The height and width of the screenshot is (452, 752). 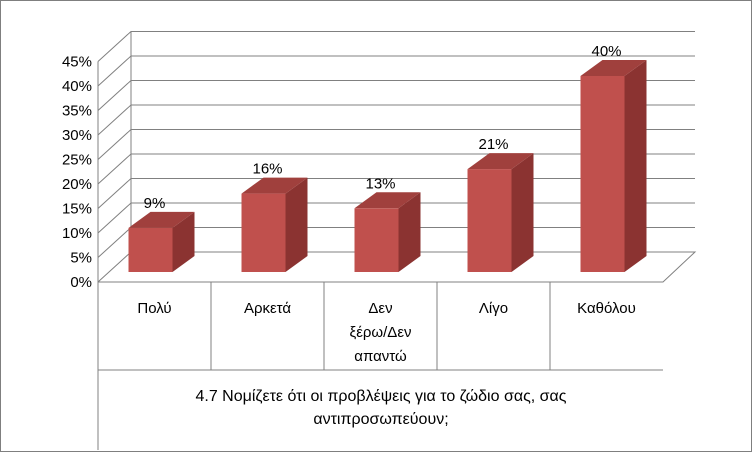 What do you see at coordinates (380, 332) in the screenshot?
I see `category-label: ξέρω/Δεν` at bounding box center [380, 332].